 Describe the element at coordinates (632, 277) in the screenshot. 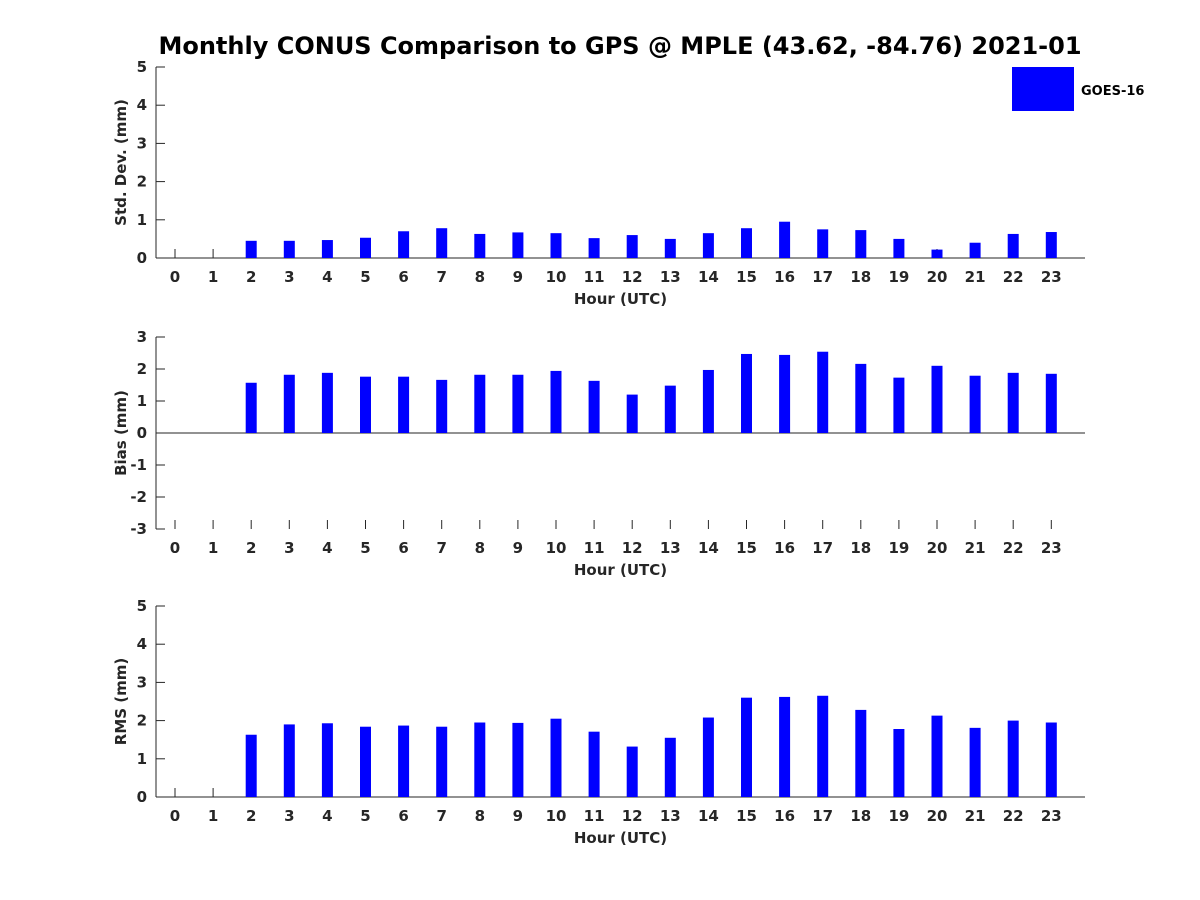

I see `std-dev-x-tick-label: 12` at that location.